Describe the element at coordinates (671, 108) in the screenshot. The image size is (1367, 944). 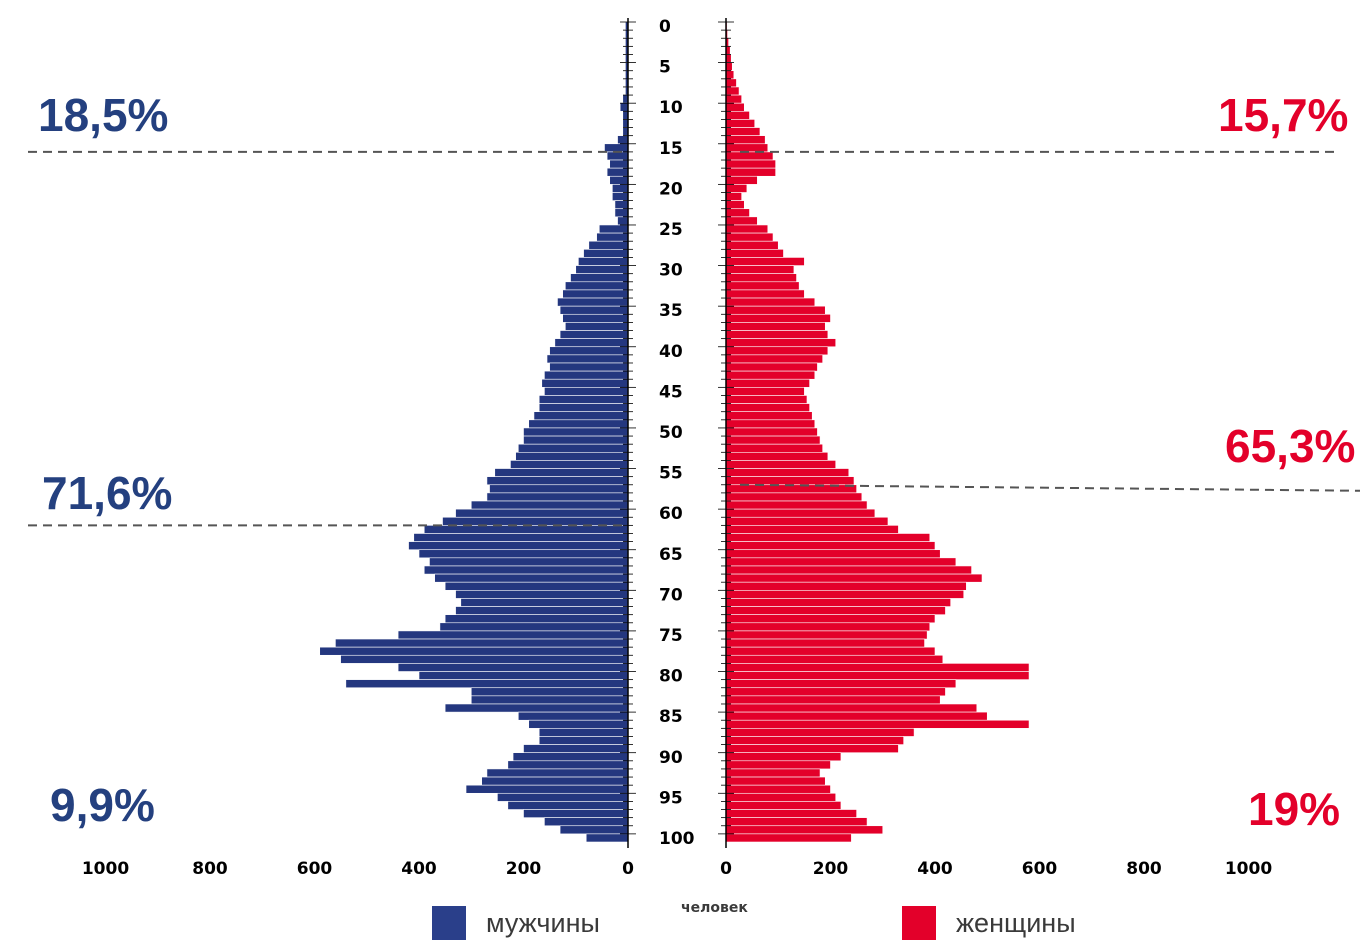
I see `age-tick-label: 10` at that location.